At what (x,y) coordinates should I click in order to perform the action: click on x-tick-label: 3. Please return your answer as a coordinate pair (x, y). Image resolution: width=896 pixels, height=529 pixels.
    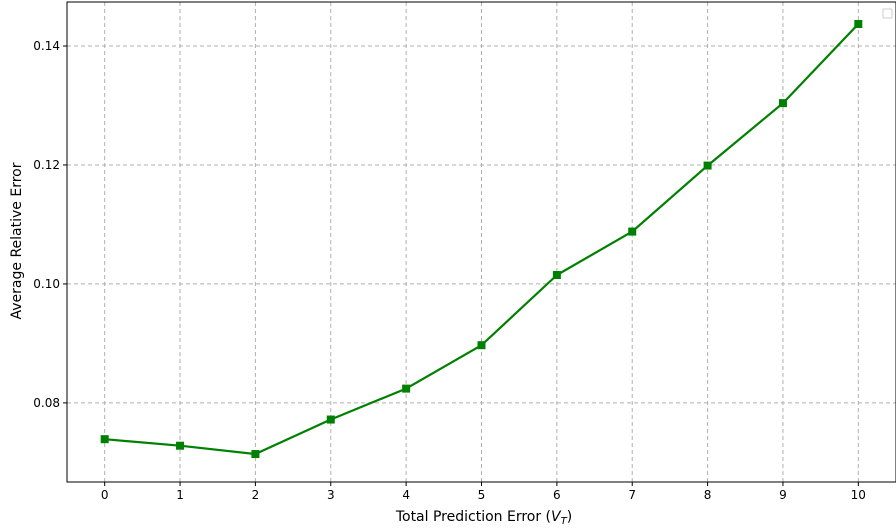
    Looking at the image, I should click on (331, 495).